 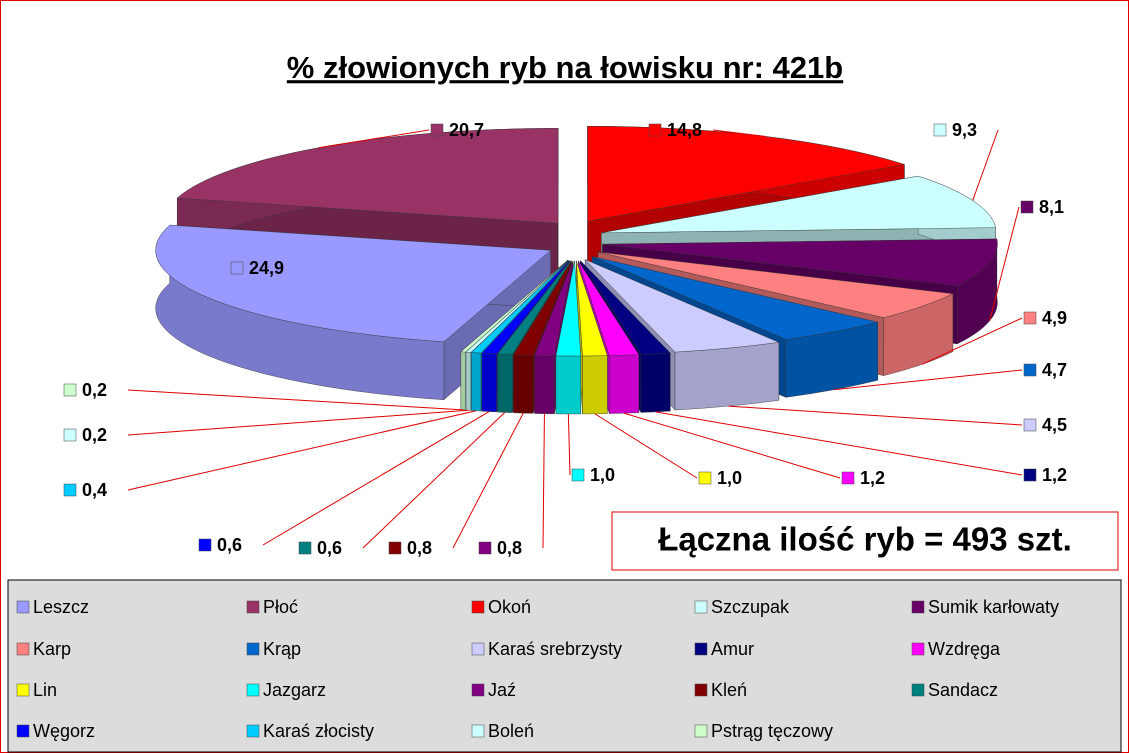 I want to click on legend-label: Amur, so click(x=732, y=649).